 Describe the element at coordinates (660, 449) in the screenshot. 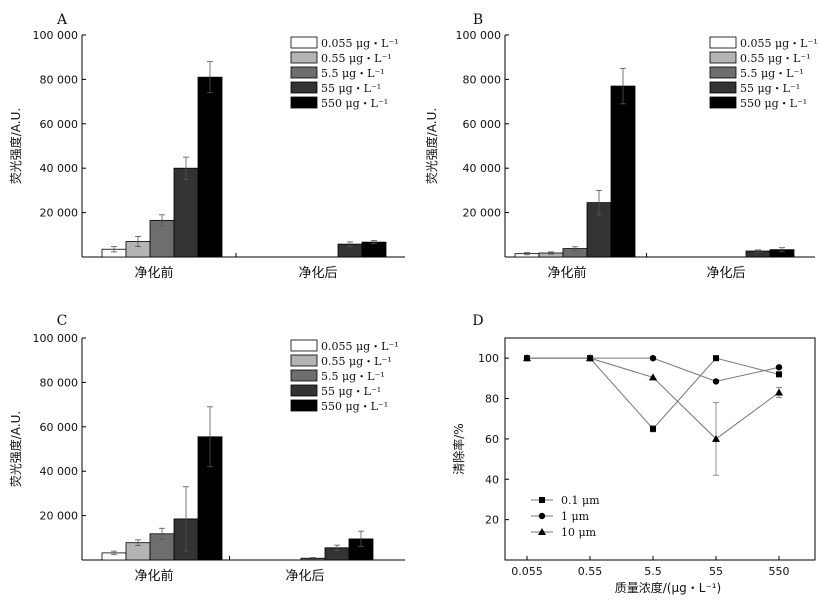

I see `plot-frame` at that location.